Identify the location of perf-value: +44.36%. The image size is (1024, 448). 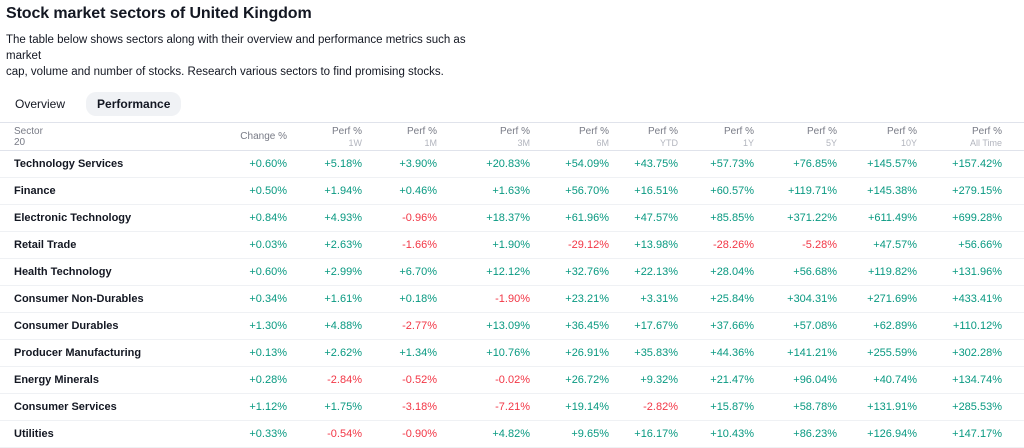
(716, 353).